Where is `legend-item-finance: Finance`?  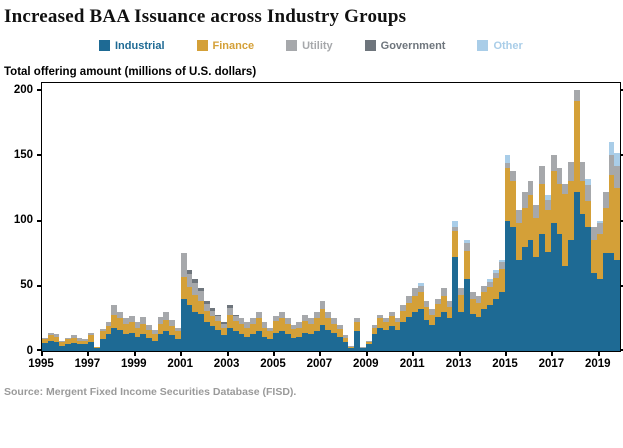
legend-item-finance: Finance is located at coordinates (225, 46).